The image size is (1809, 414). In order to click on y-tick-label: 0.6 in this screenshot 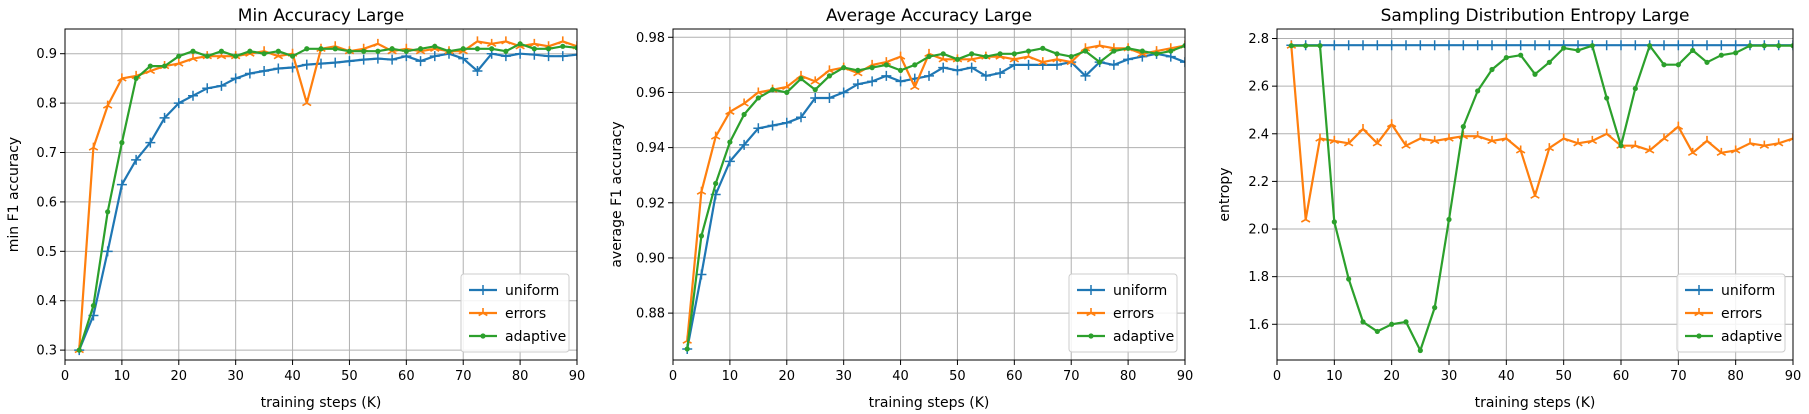, I will do `click(46, 202)`.